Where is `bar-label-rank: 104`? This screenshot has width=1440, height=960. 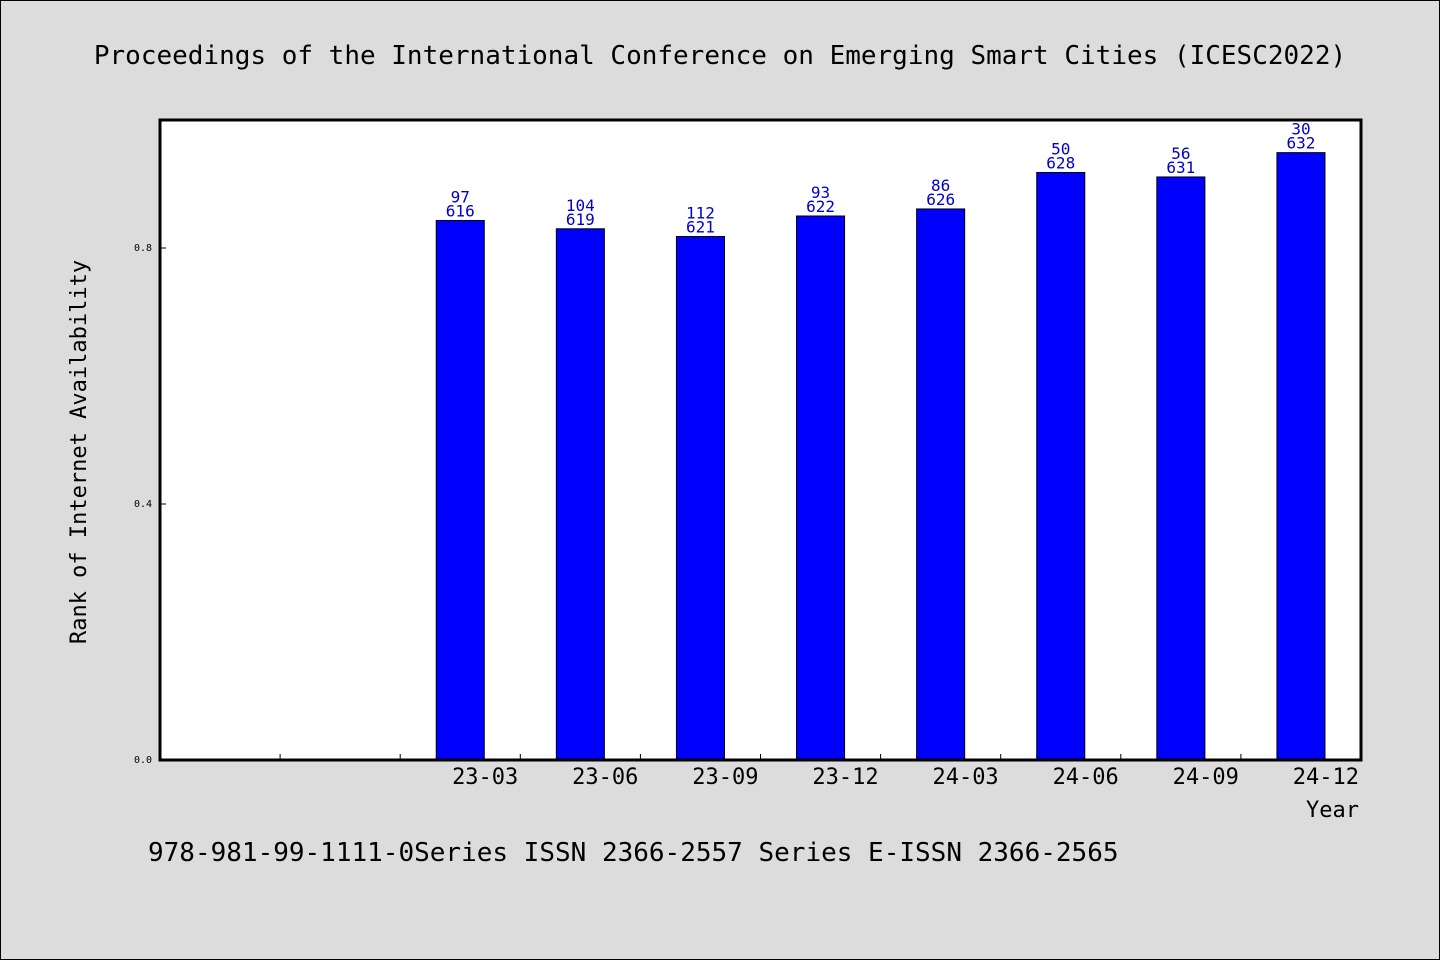
bar-label-rank: 104 is located at coordinates (580, 205).